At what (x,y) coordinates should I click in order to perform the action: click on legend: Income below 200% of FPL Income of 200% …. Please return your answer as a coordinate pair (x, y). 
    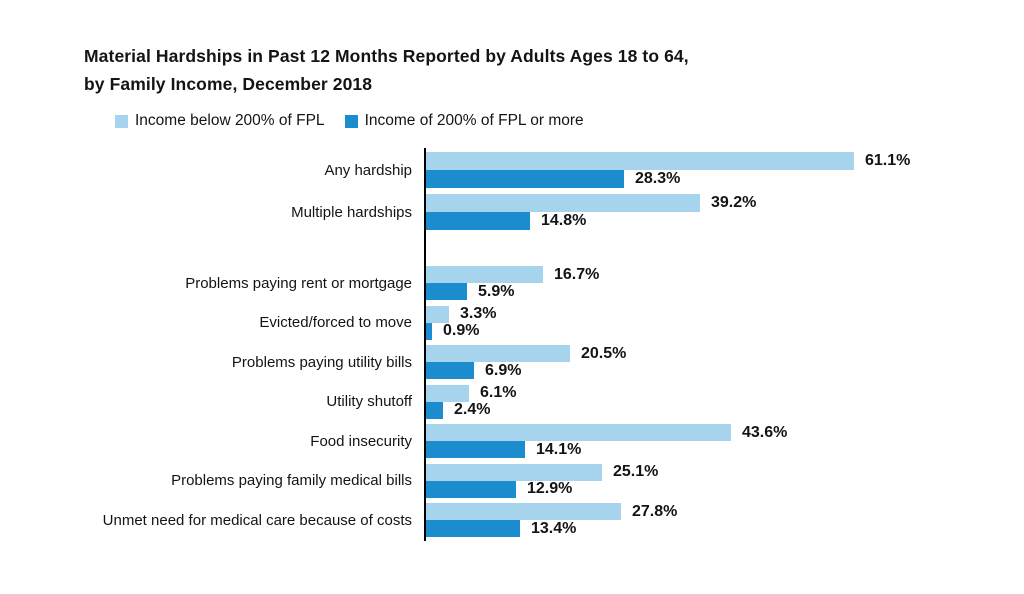
    Looking at the image, I should click on (349, 121).